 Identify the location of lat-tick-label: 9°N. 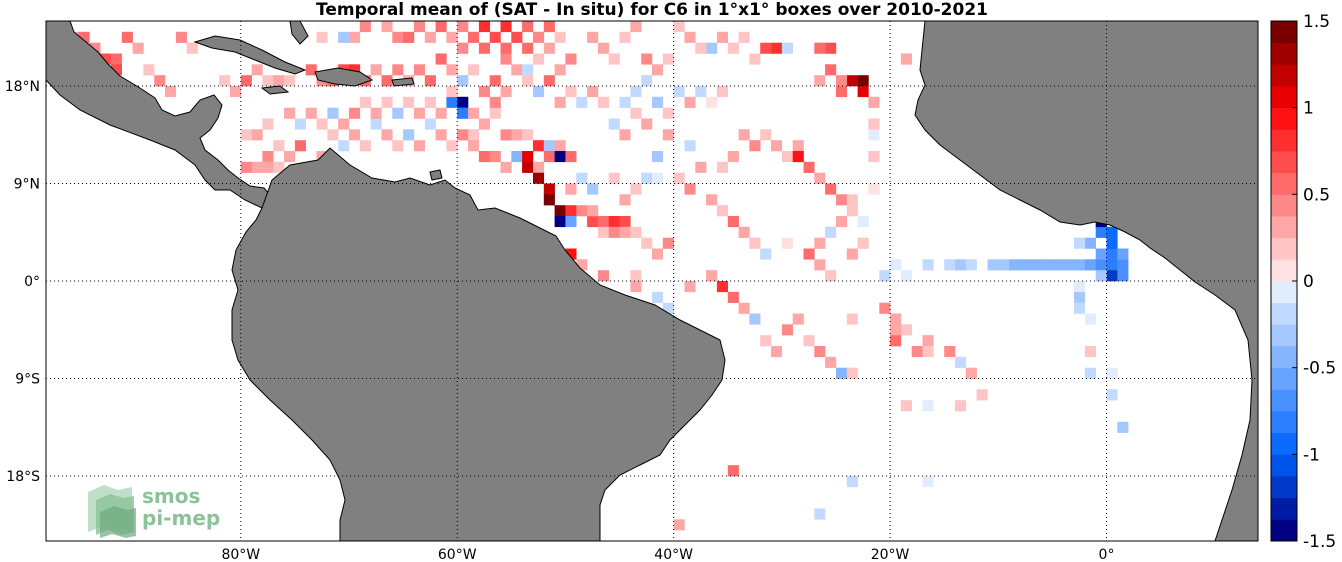
(27, 185).